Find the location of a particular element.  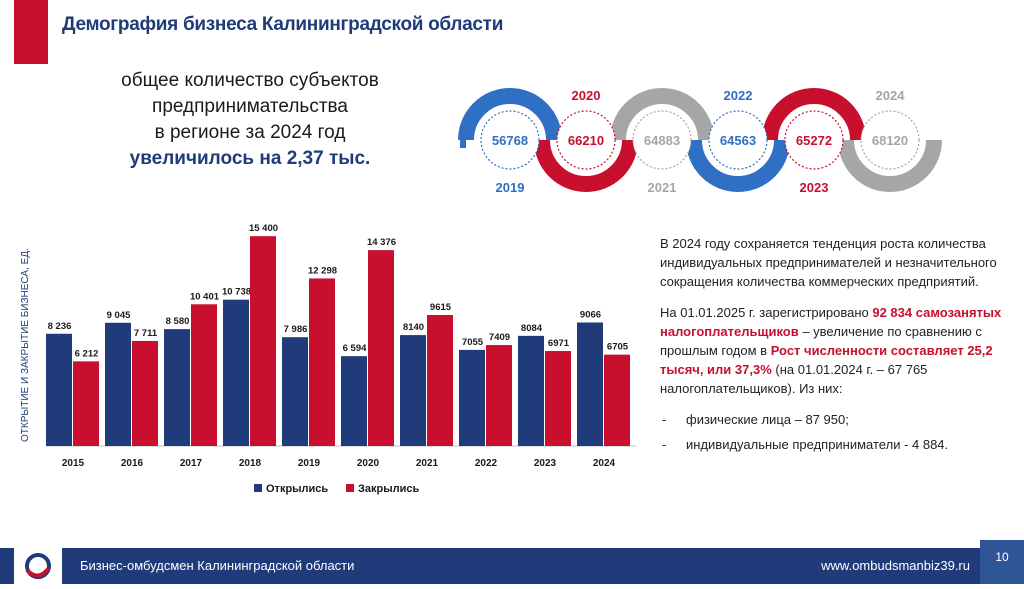

wave-year-label: 2024 is located at coordinates (891, 95).